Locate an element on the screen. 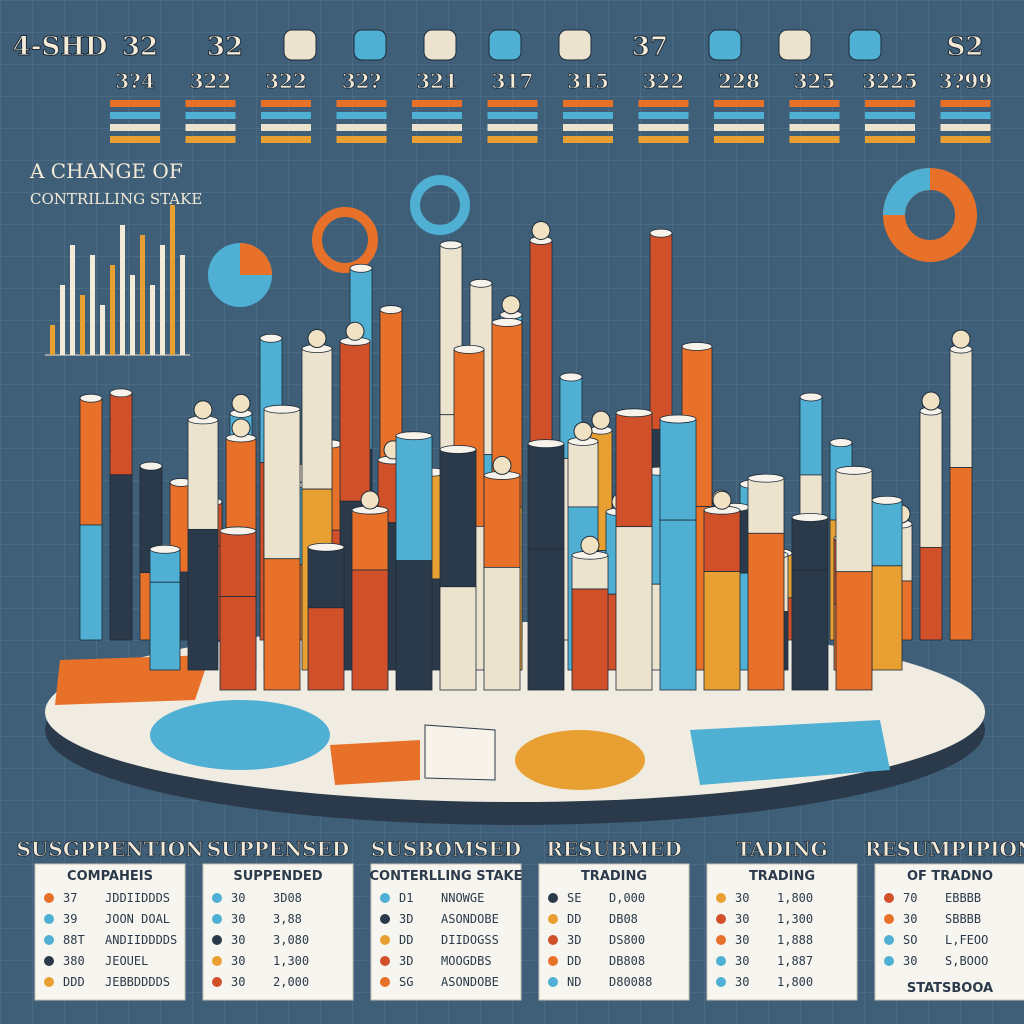  row-value: 3D08 is located at coordinates (287, 898).